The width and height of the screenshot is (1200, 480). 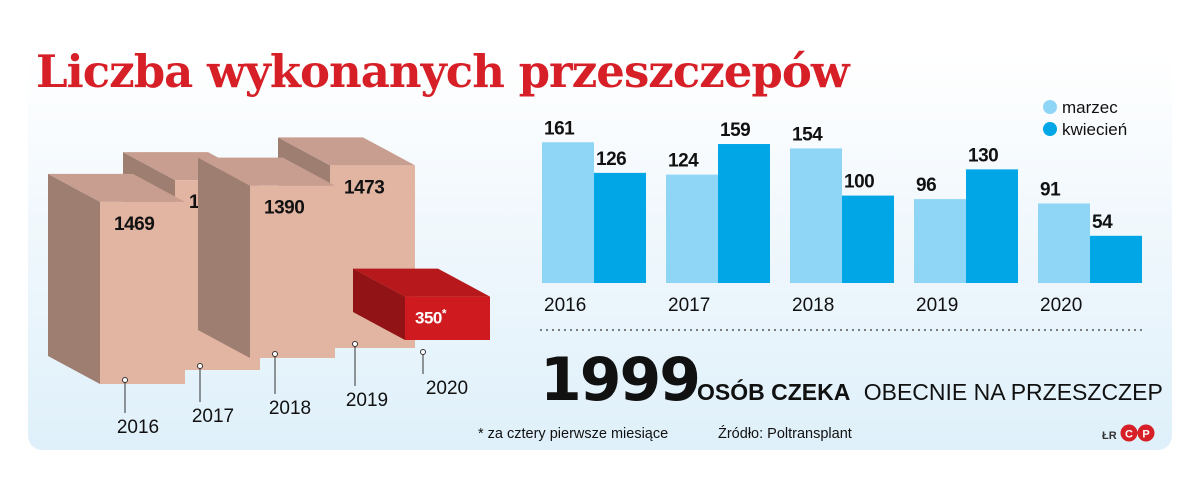 I want to click on annual-year-label: 2020, so click(x=447, y=388).